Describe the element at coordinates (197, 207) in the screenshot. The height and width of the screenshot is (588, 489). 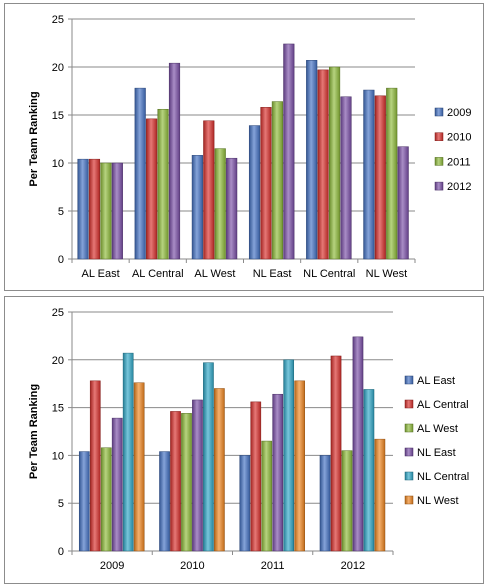
I see `bar-al-west-2009` at that location.